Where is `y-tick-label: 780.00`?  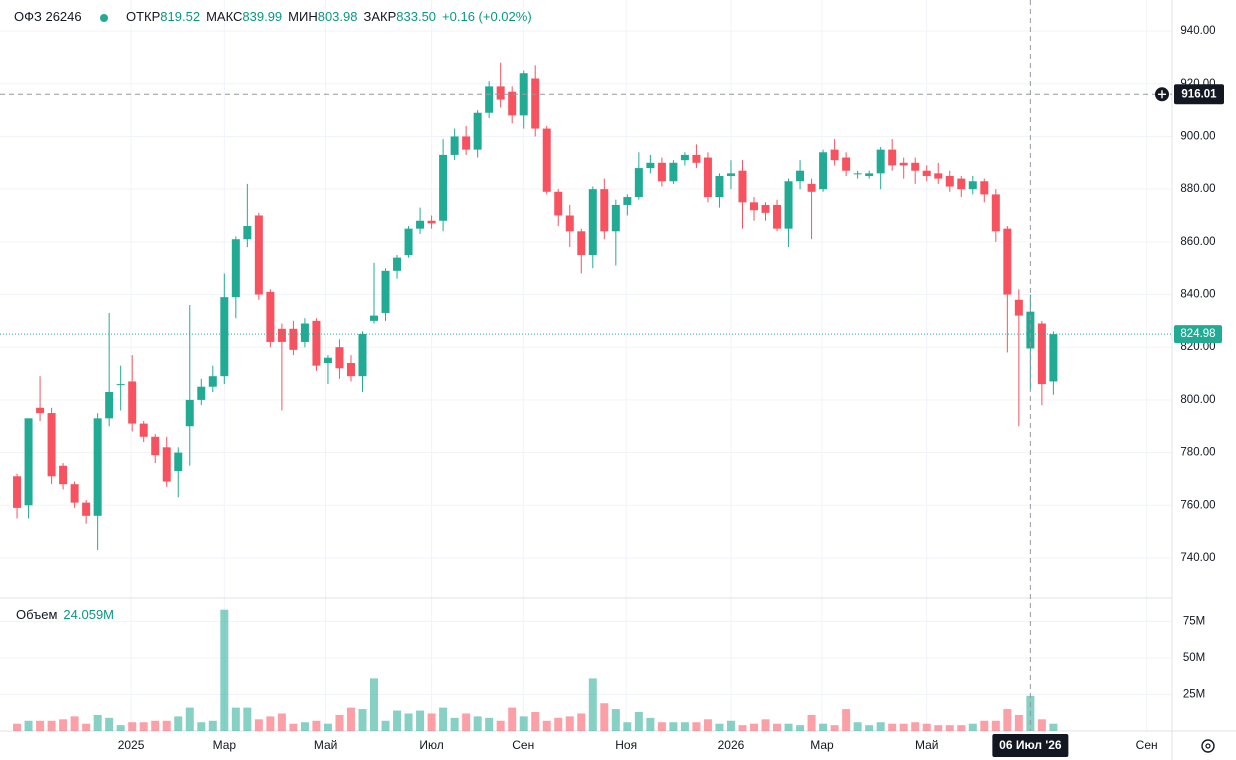
y-tick-label: 780.00 is located at coordinates (1197, 453).